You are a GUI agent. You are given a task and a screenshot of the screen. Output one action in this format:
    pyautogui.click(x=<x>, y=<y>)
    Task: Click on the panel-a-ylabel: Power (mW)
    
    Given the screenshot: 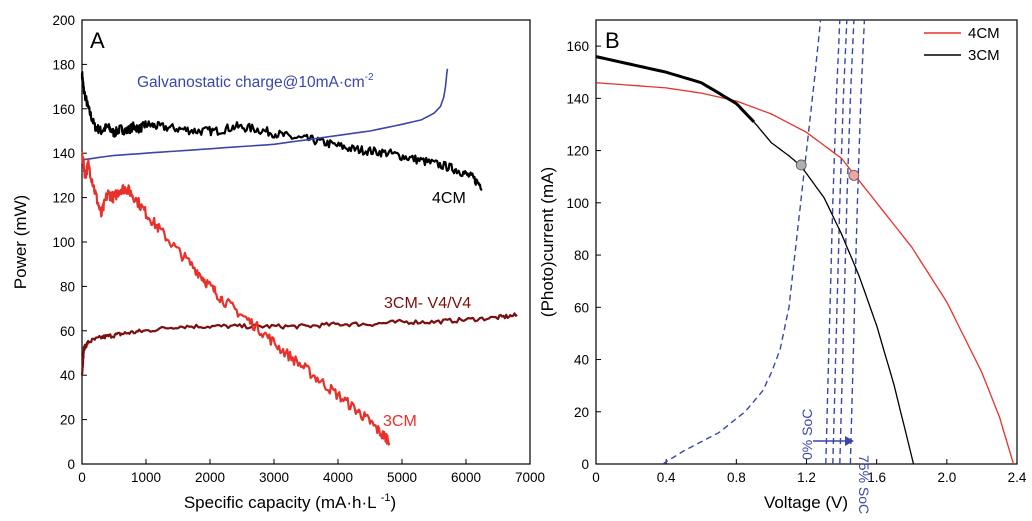 What is the action you would take?
    pyautogui.click(x=20, y=242)
    